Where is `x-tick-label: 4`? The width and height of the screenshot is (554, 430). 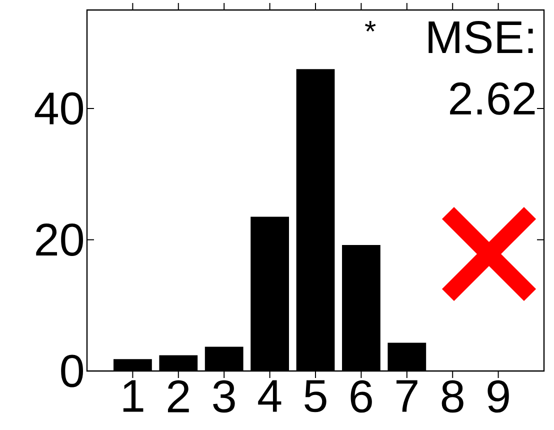 x-tick-label: 4 is located at coordinates (270, 396).